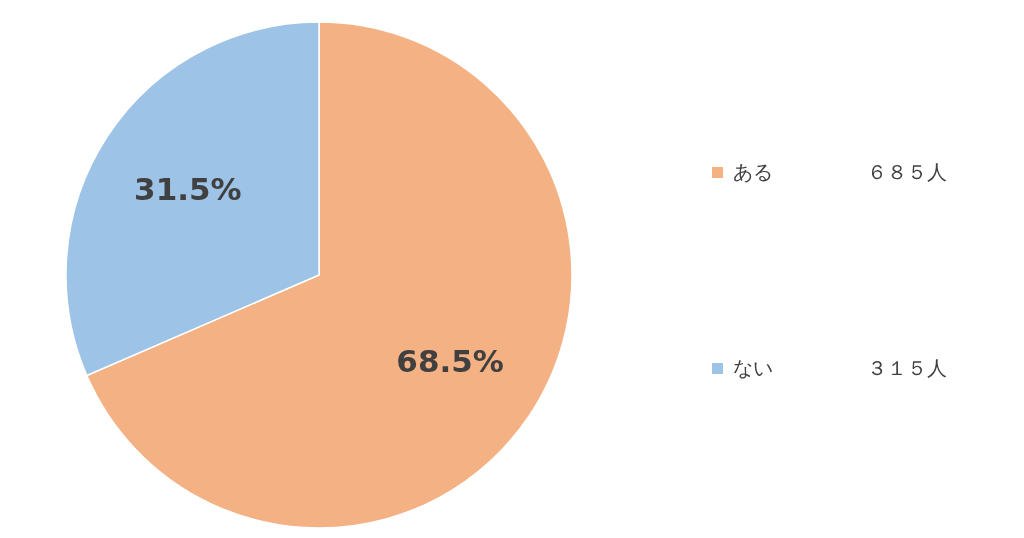 The image size is (1024, 538). What do you see at coordinates (450, 361) in the screenshot?
I see `data-label: 68.5%` at bounding box center [450, 361].